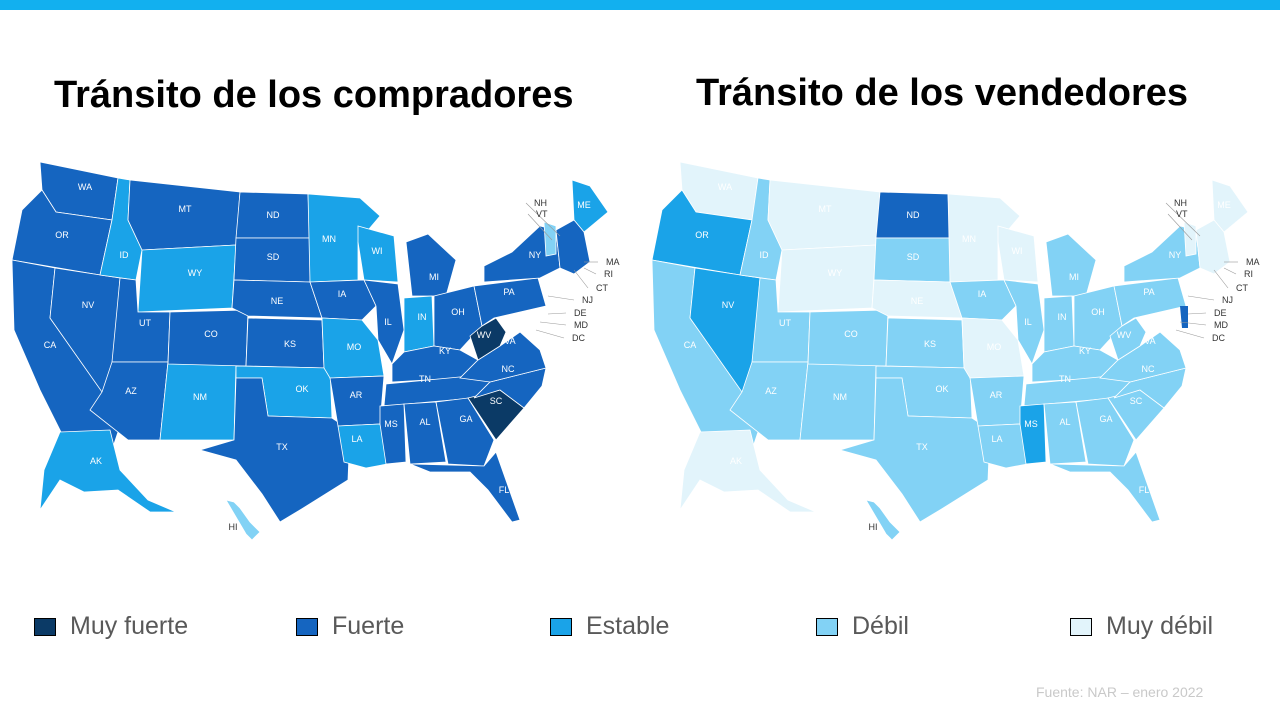  What do you see at coordinates (1248, 274) in the screenshot?
I see `callout-label-ri: RI` at bounding box center [1248, 274].